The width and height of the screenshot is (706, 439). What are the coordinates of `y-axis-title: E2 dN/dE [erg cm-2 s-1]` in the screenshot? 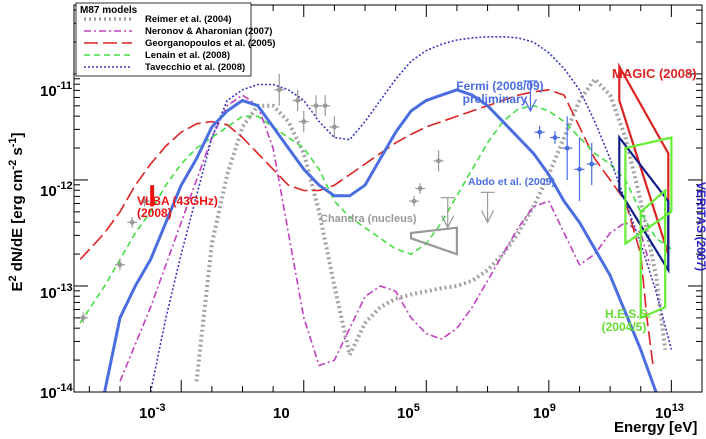 It's located at (16, 211).